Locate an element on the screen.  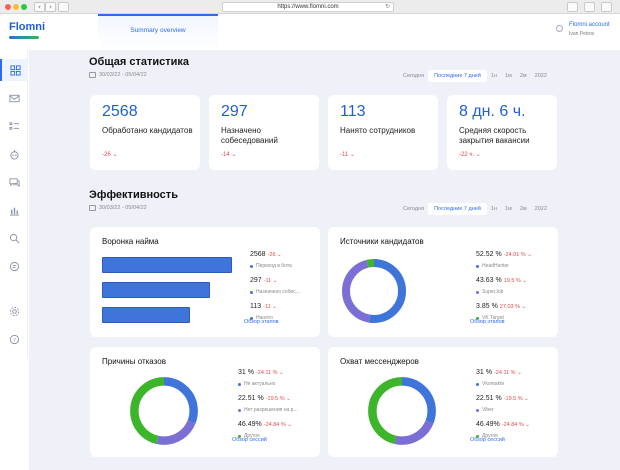
stat-delta: -26 ⌄ is located at coordinates (110, 155).